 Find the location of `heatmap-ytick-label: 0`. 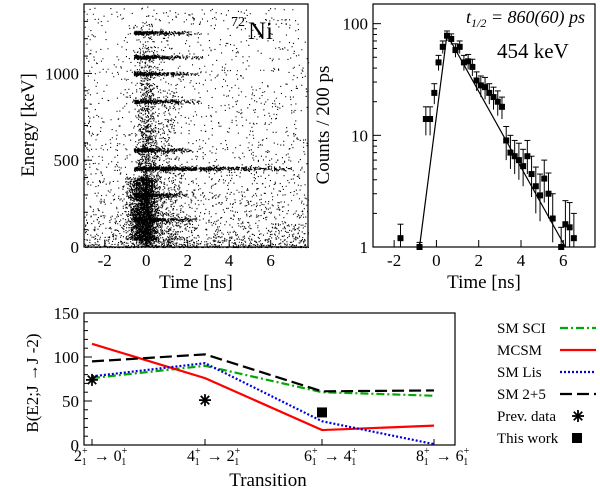

heatmap-ytick-label: 0 is located at coordinates (75, 247).